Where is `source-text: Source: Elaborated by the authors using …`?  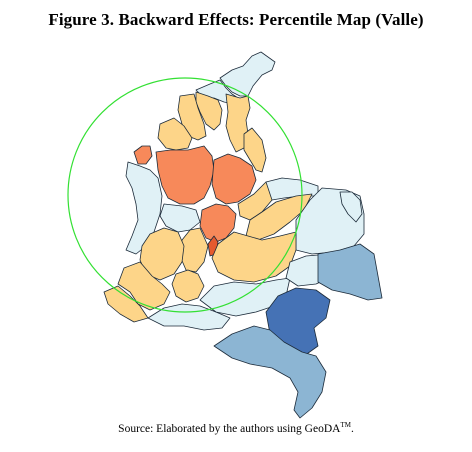 source-text: Source: Elaborated by the authors using … is located at coordinates (229, 428).